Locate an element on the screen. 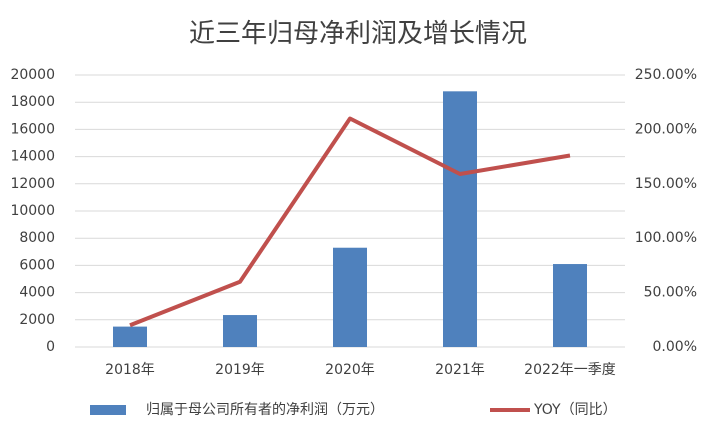  legend-label: YOY（同比） is located at coordinates (575, 410).